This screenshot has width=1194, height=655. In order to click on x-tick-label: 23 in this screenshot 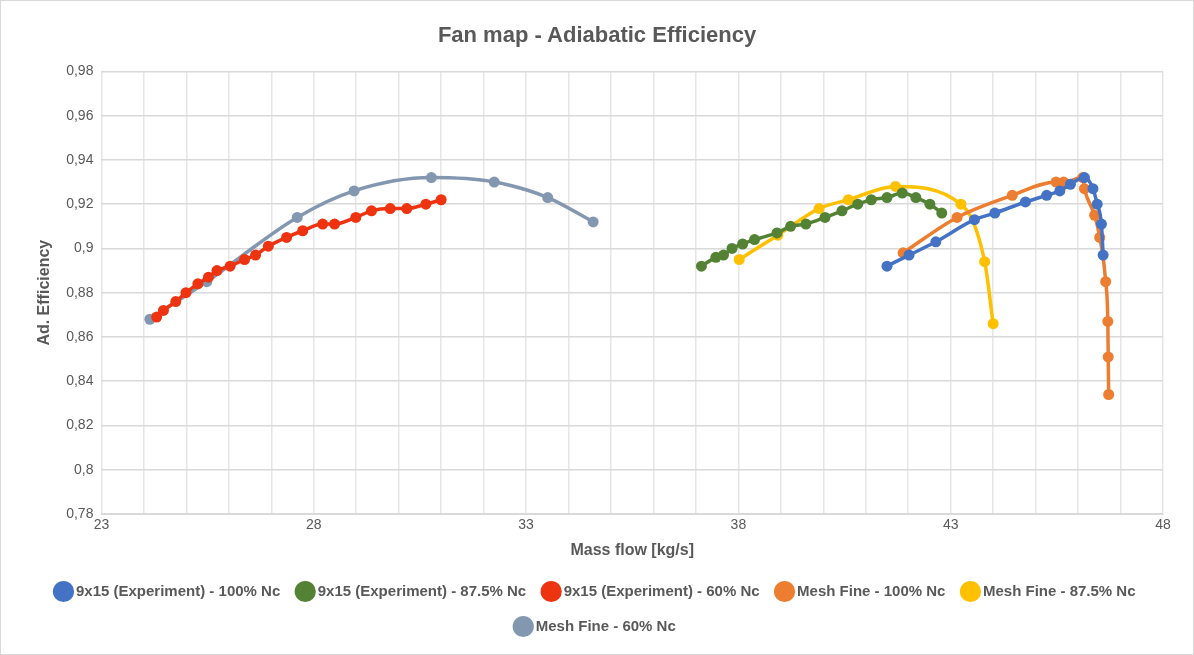, I will do `click(101, 524)`.